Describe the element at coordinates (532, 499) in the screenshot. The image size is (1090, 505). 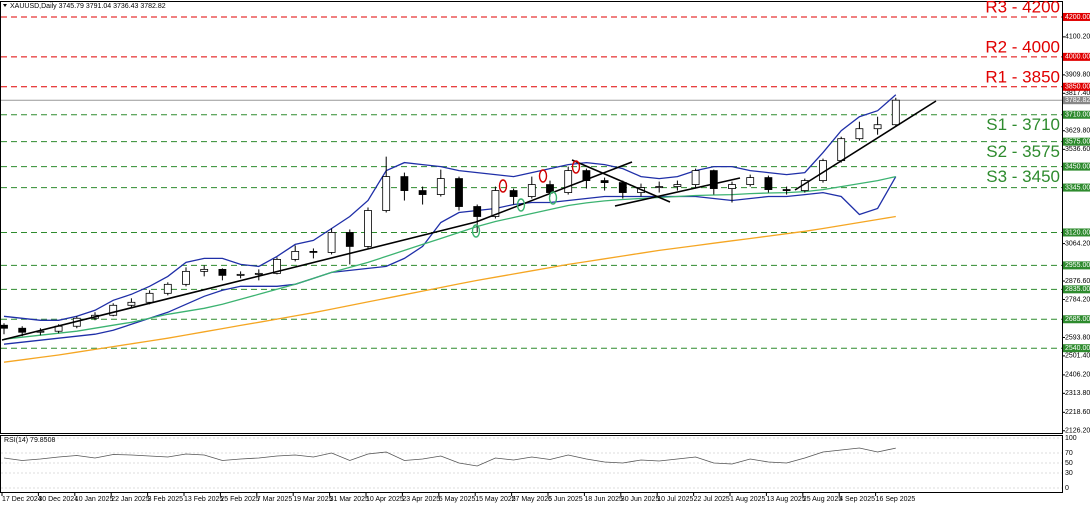
I see `x-tick-label: 27 May 2025` at that location.